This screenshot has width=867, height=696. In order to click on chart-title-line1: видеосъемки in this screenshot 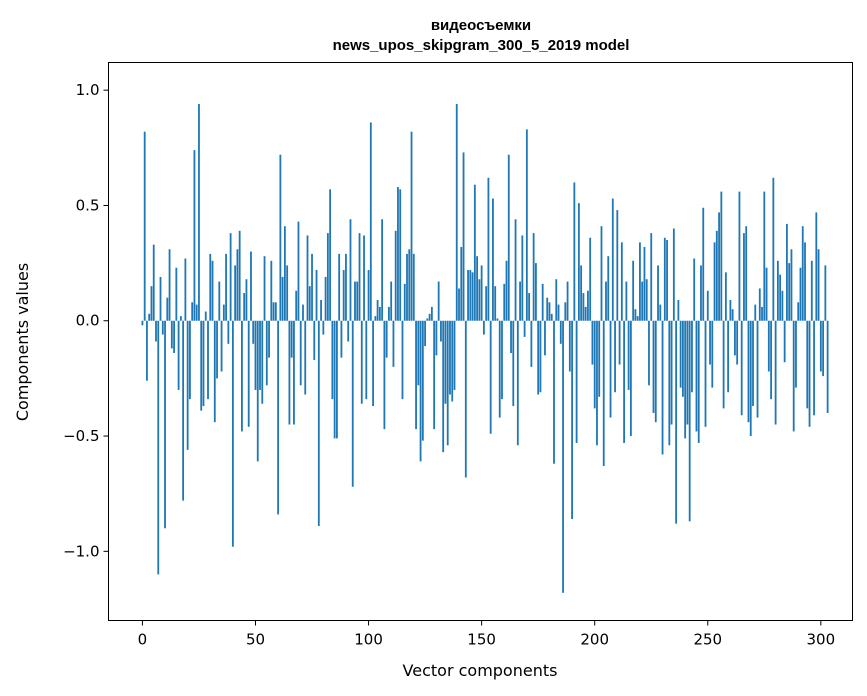, I will do `click(481, 25)`.